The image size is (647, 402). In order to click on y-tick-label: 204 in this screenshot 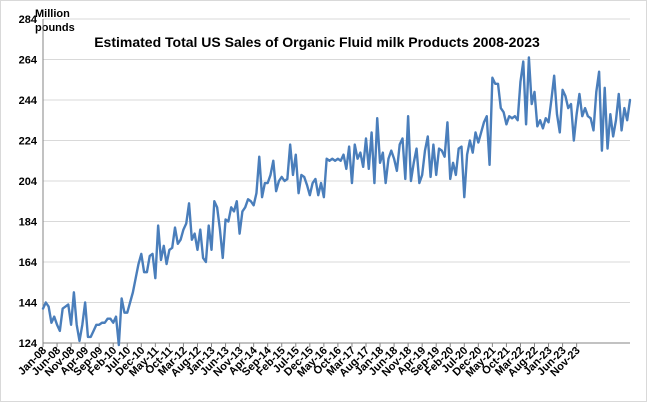, I will do `click(28, 182)`.